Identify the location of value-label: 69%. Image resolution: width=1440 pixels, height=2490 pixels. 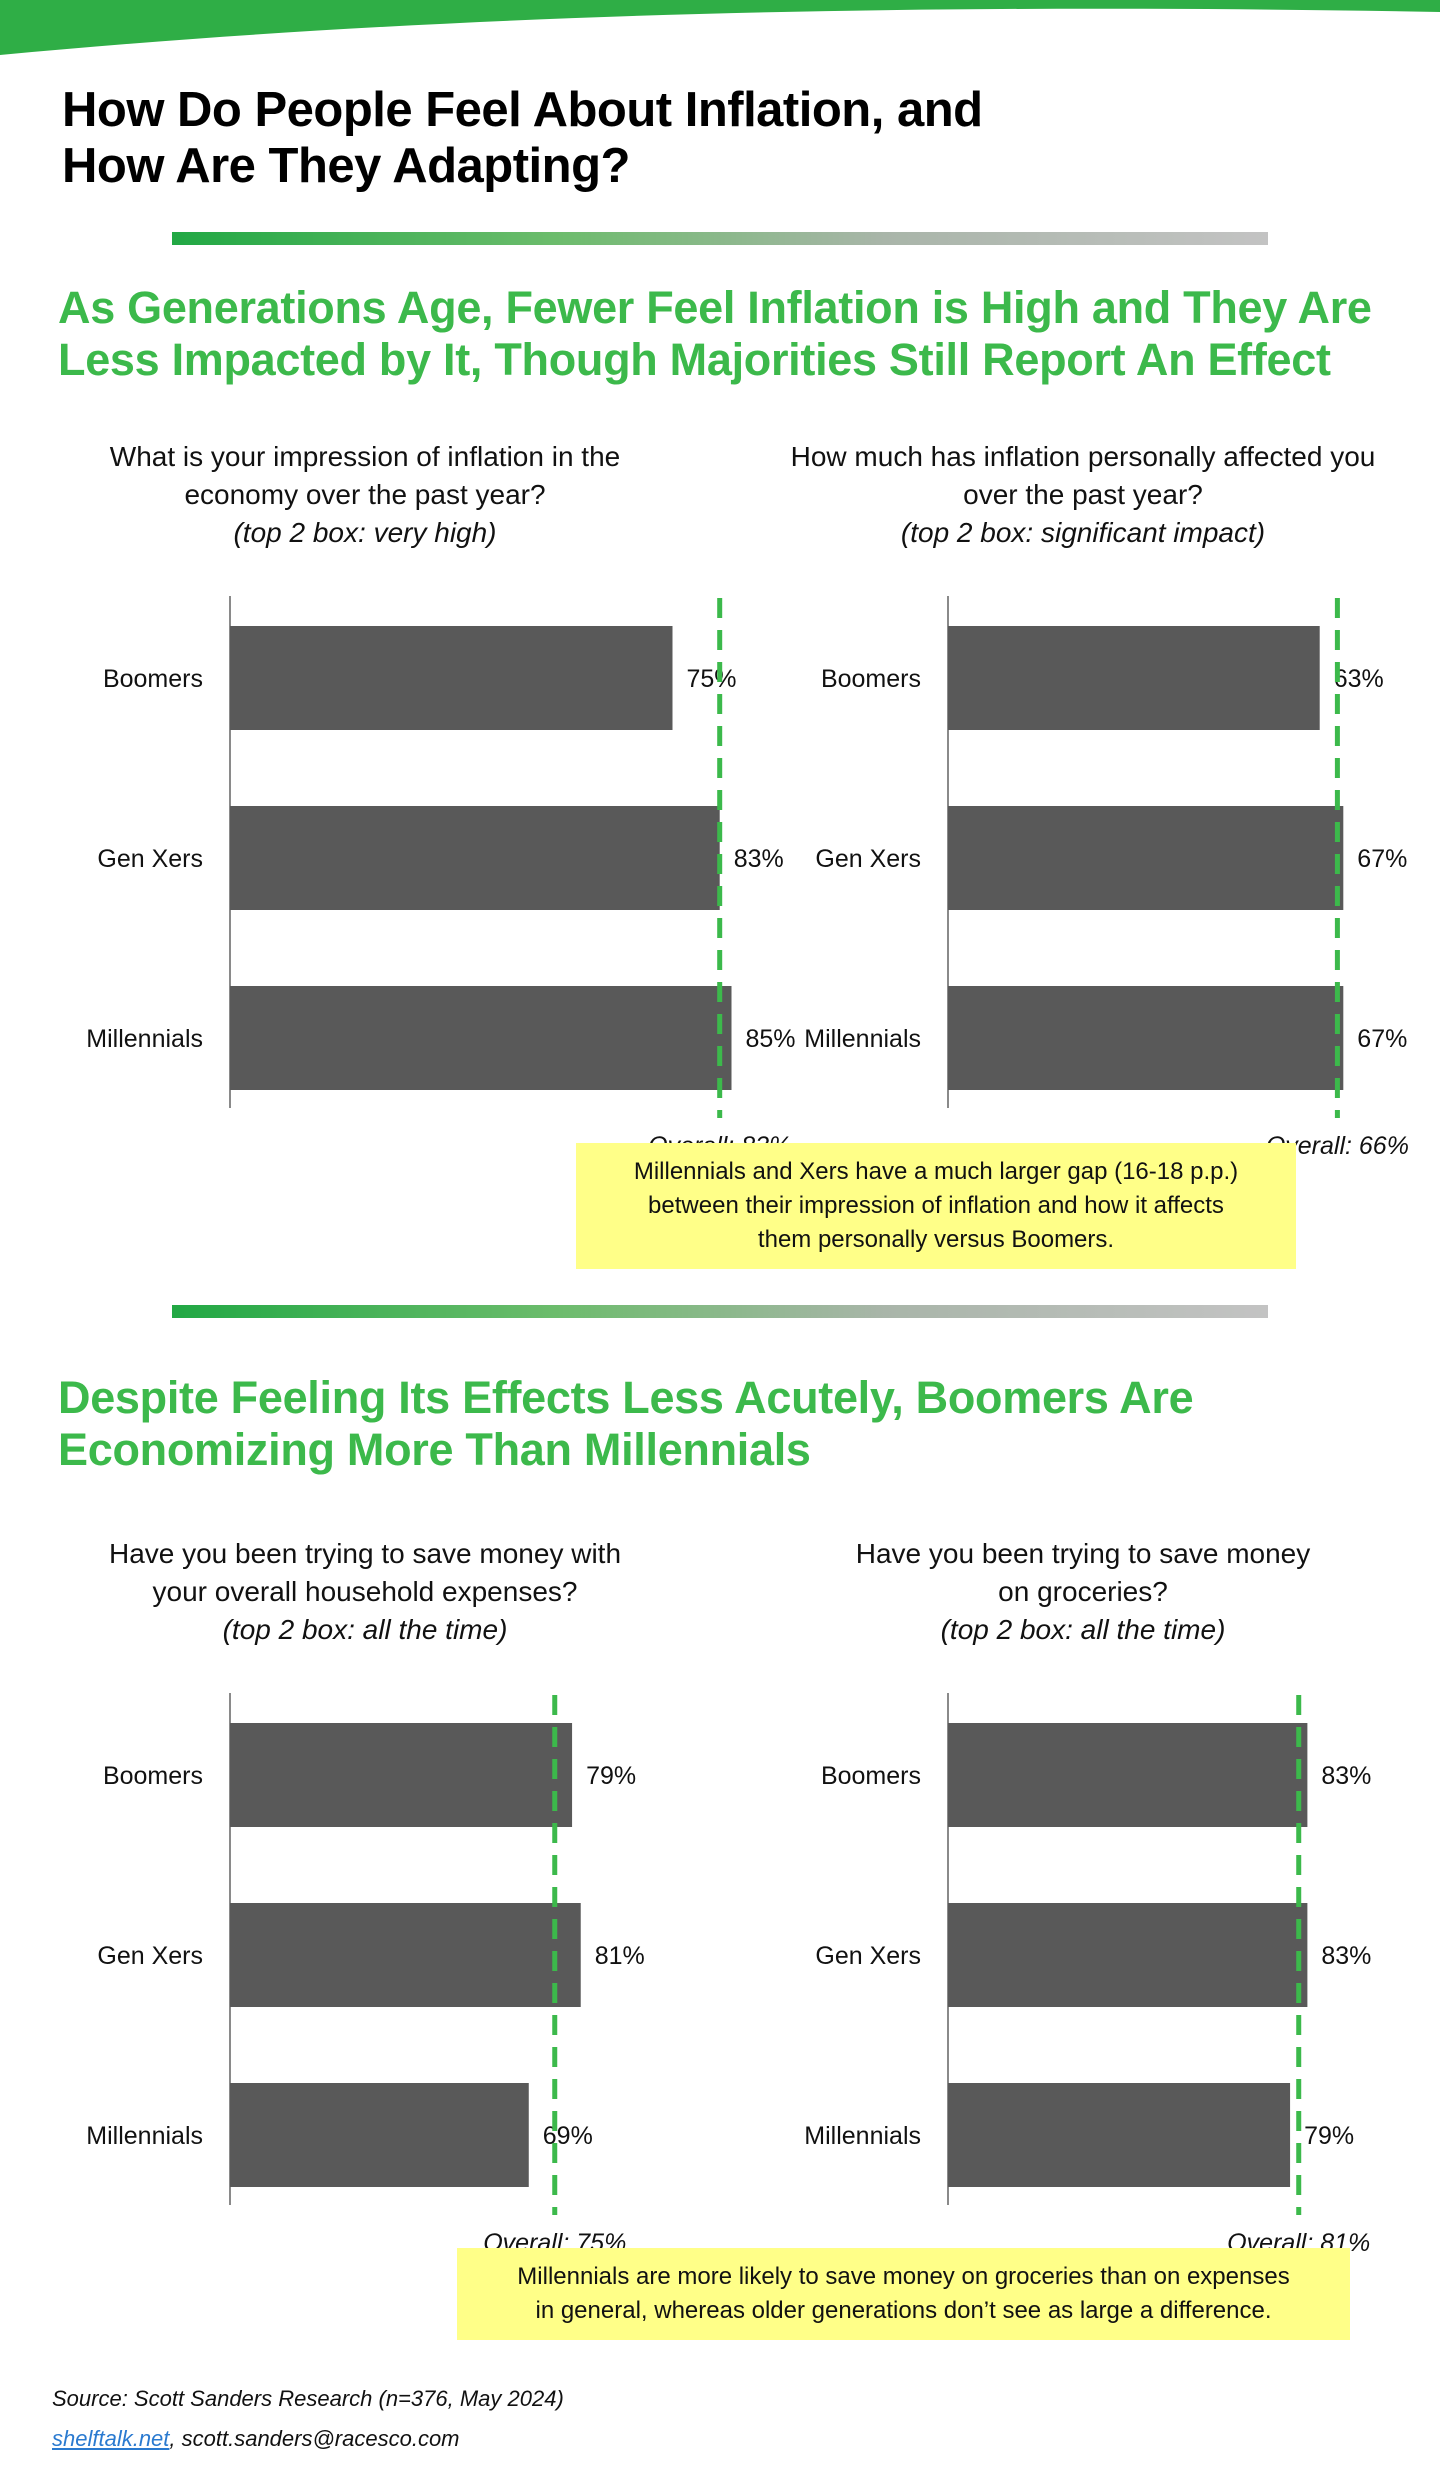
(568, 2136).